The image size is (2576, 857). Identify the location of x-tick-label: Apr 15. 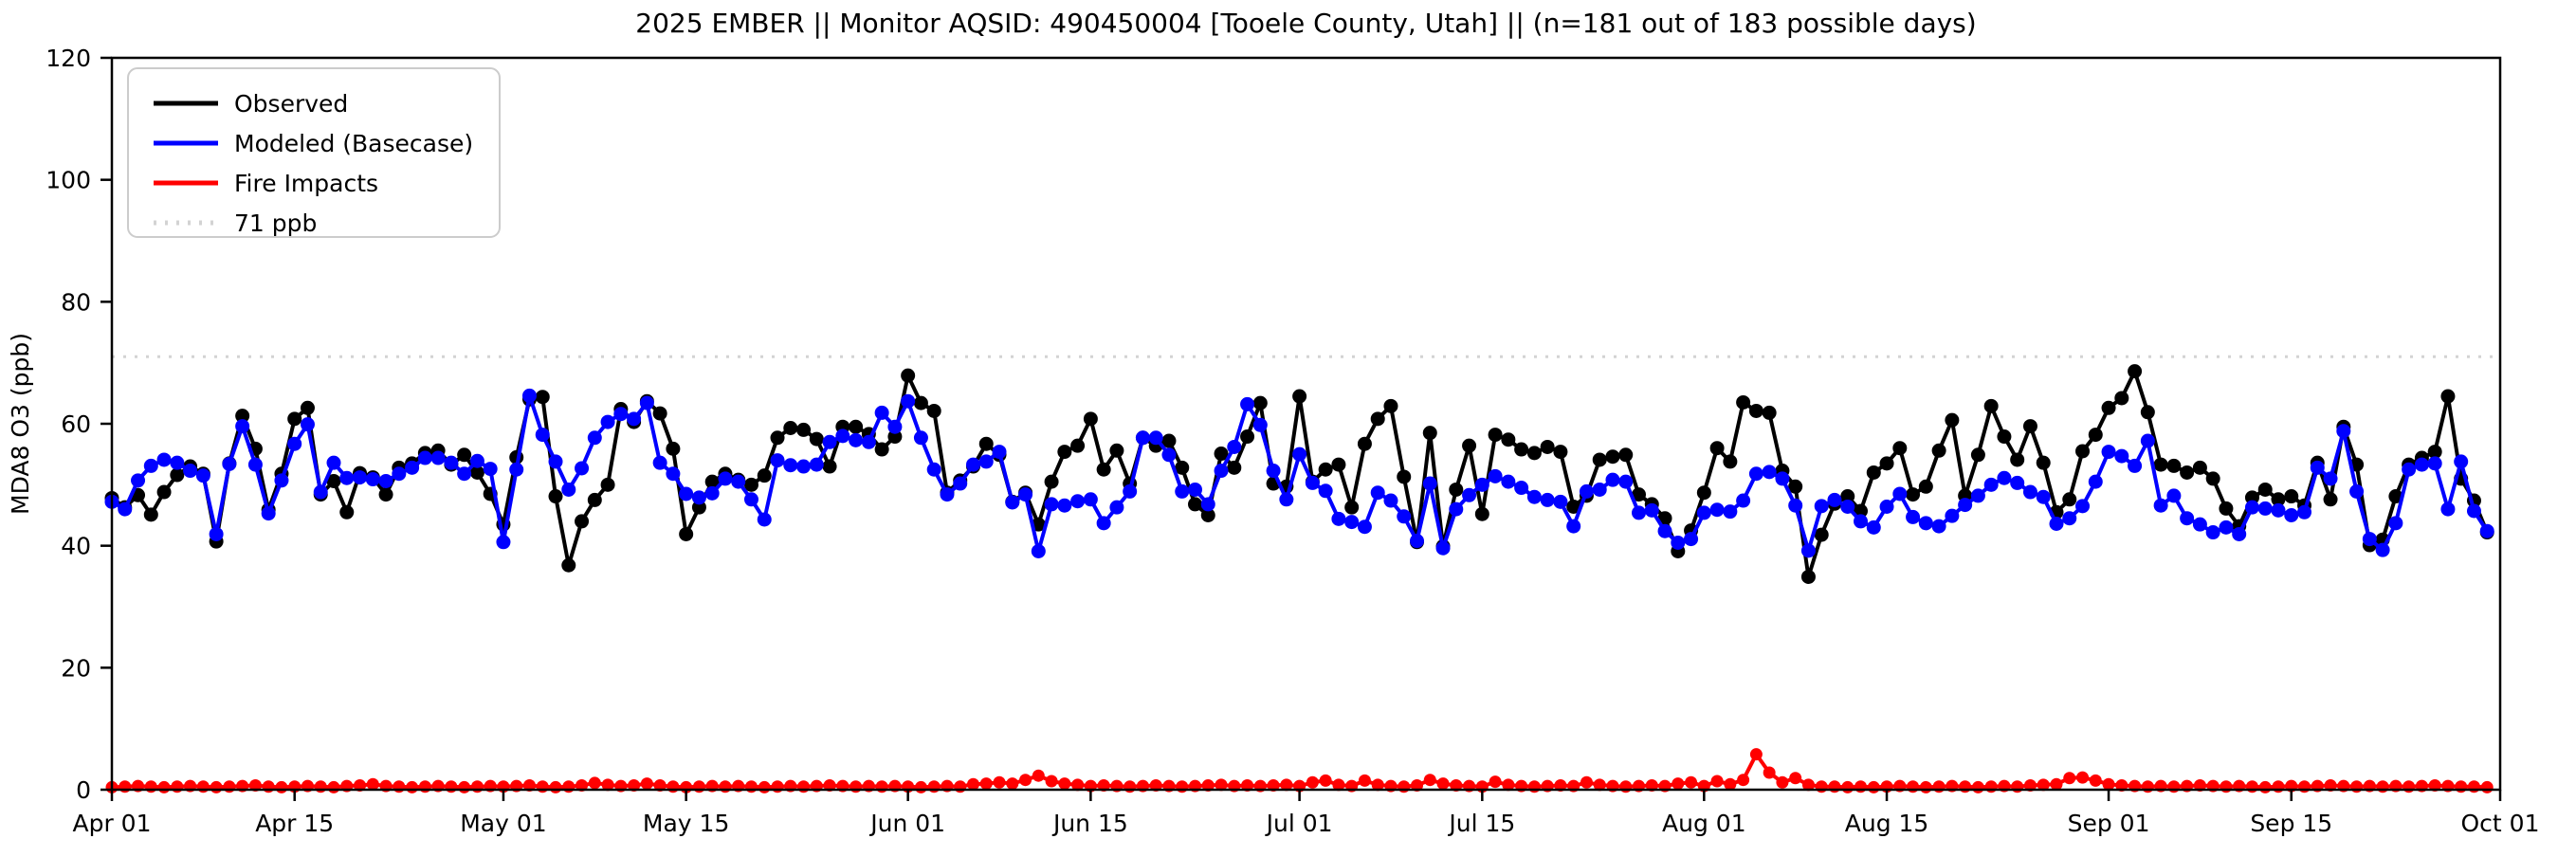
(294, 823).